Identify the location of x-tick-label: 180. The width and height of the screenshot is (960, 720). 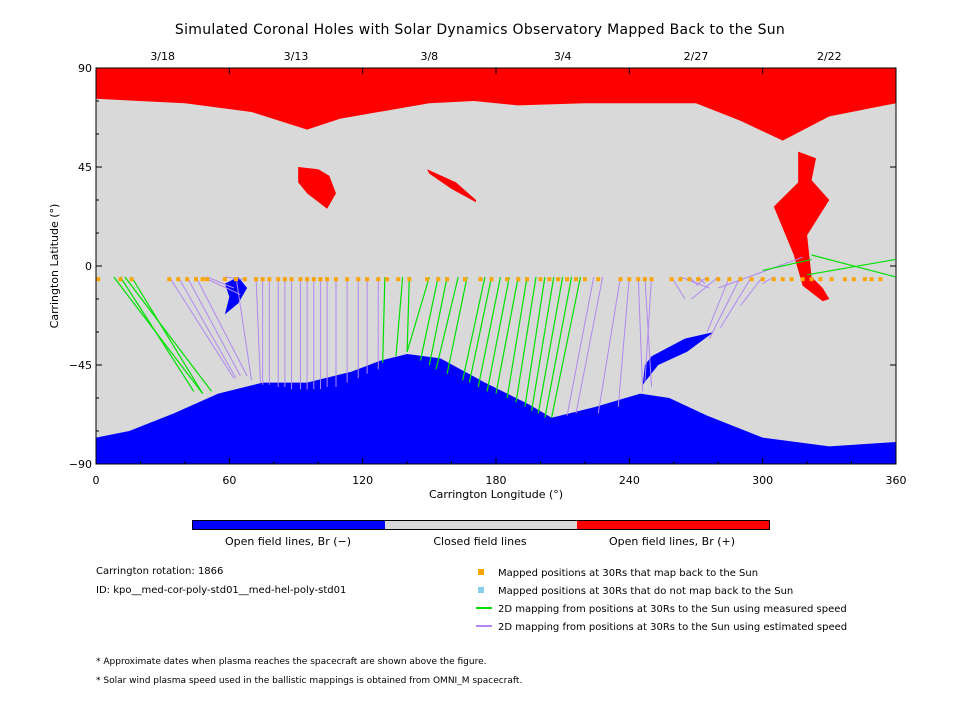
(496, 480).